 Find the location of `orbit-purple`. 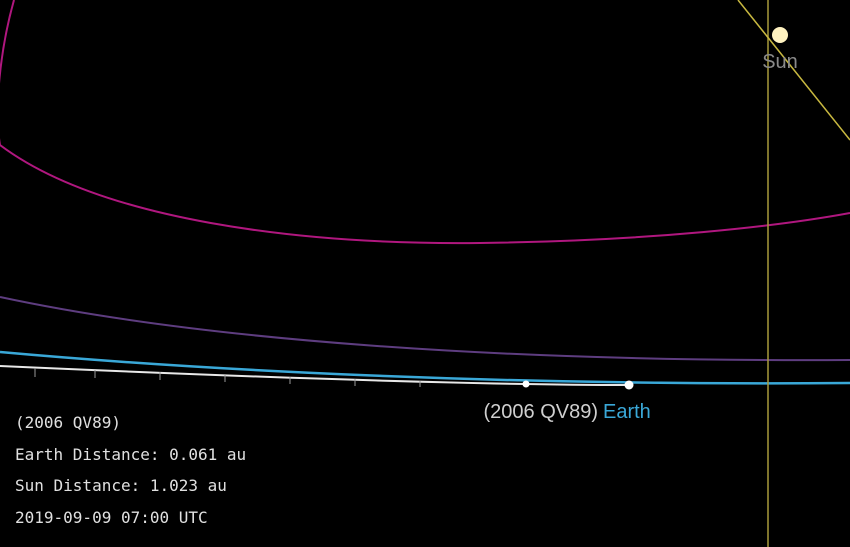

orbit-purple is located at coordinates (425, 329).